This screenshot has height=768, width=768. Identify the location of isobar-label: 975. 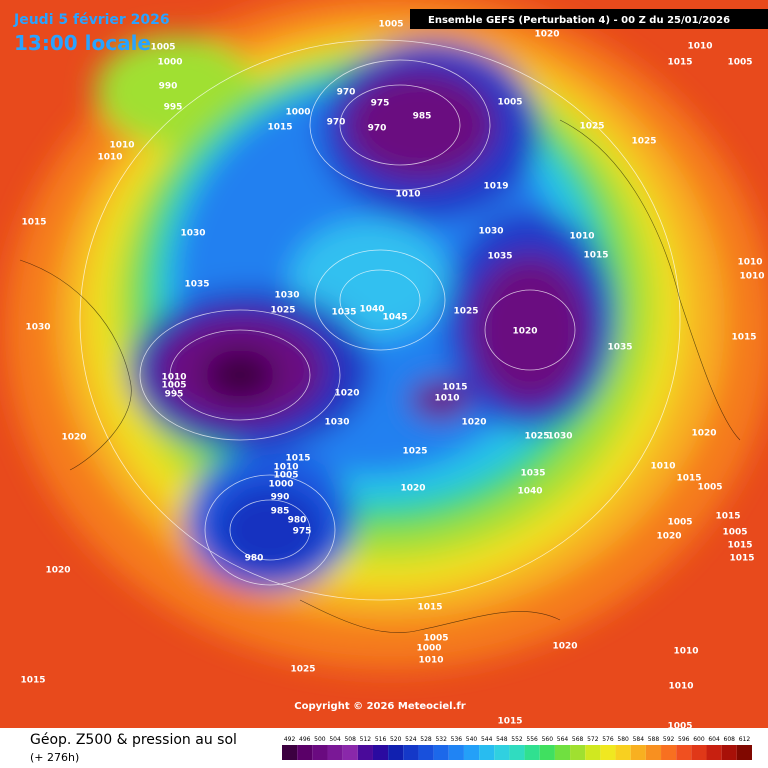
(302, 532).